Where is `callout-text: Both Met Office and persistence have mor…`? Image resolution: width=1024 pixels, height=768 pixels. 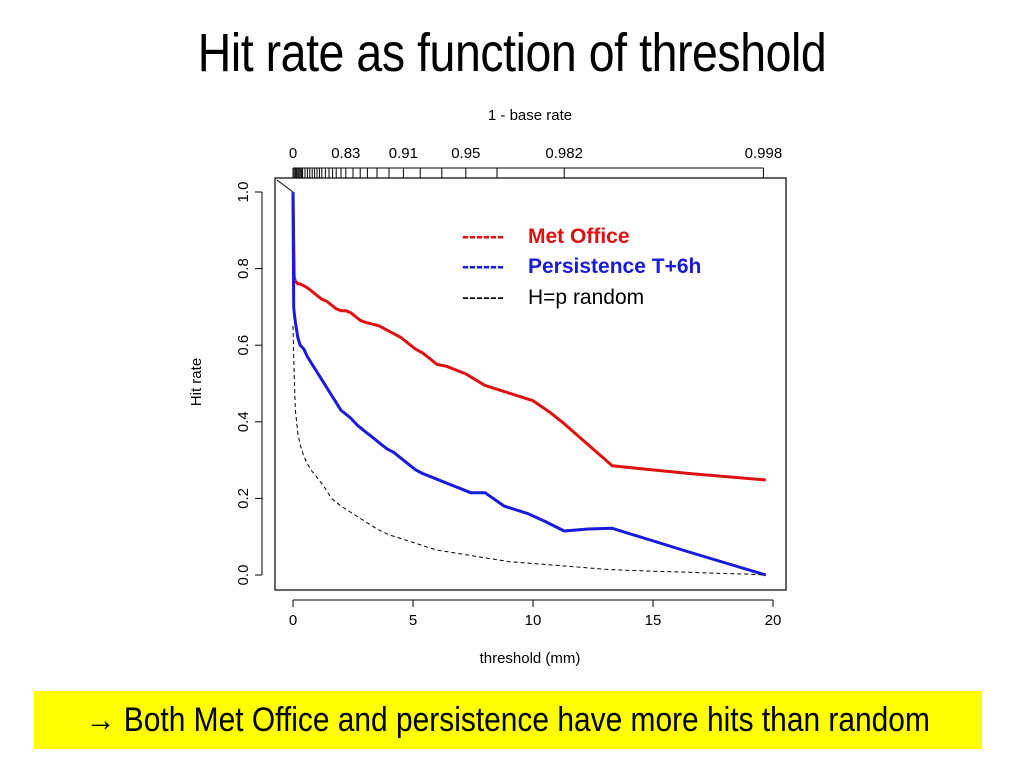 callout-text: Both Met Office and persistence have mor… is located at coordinates (527, 719).